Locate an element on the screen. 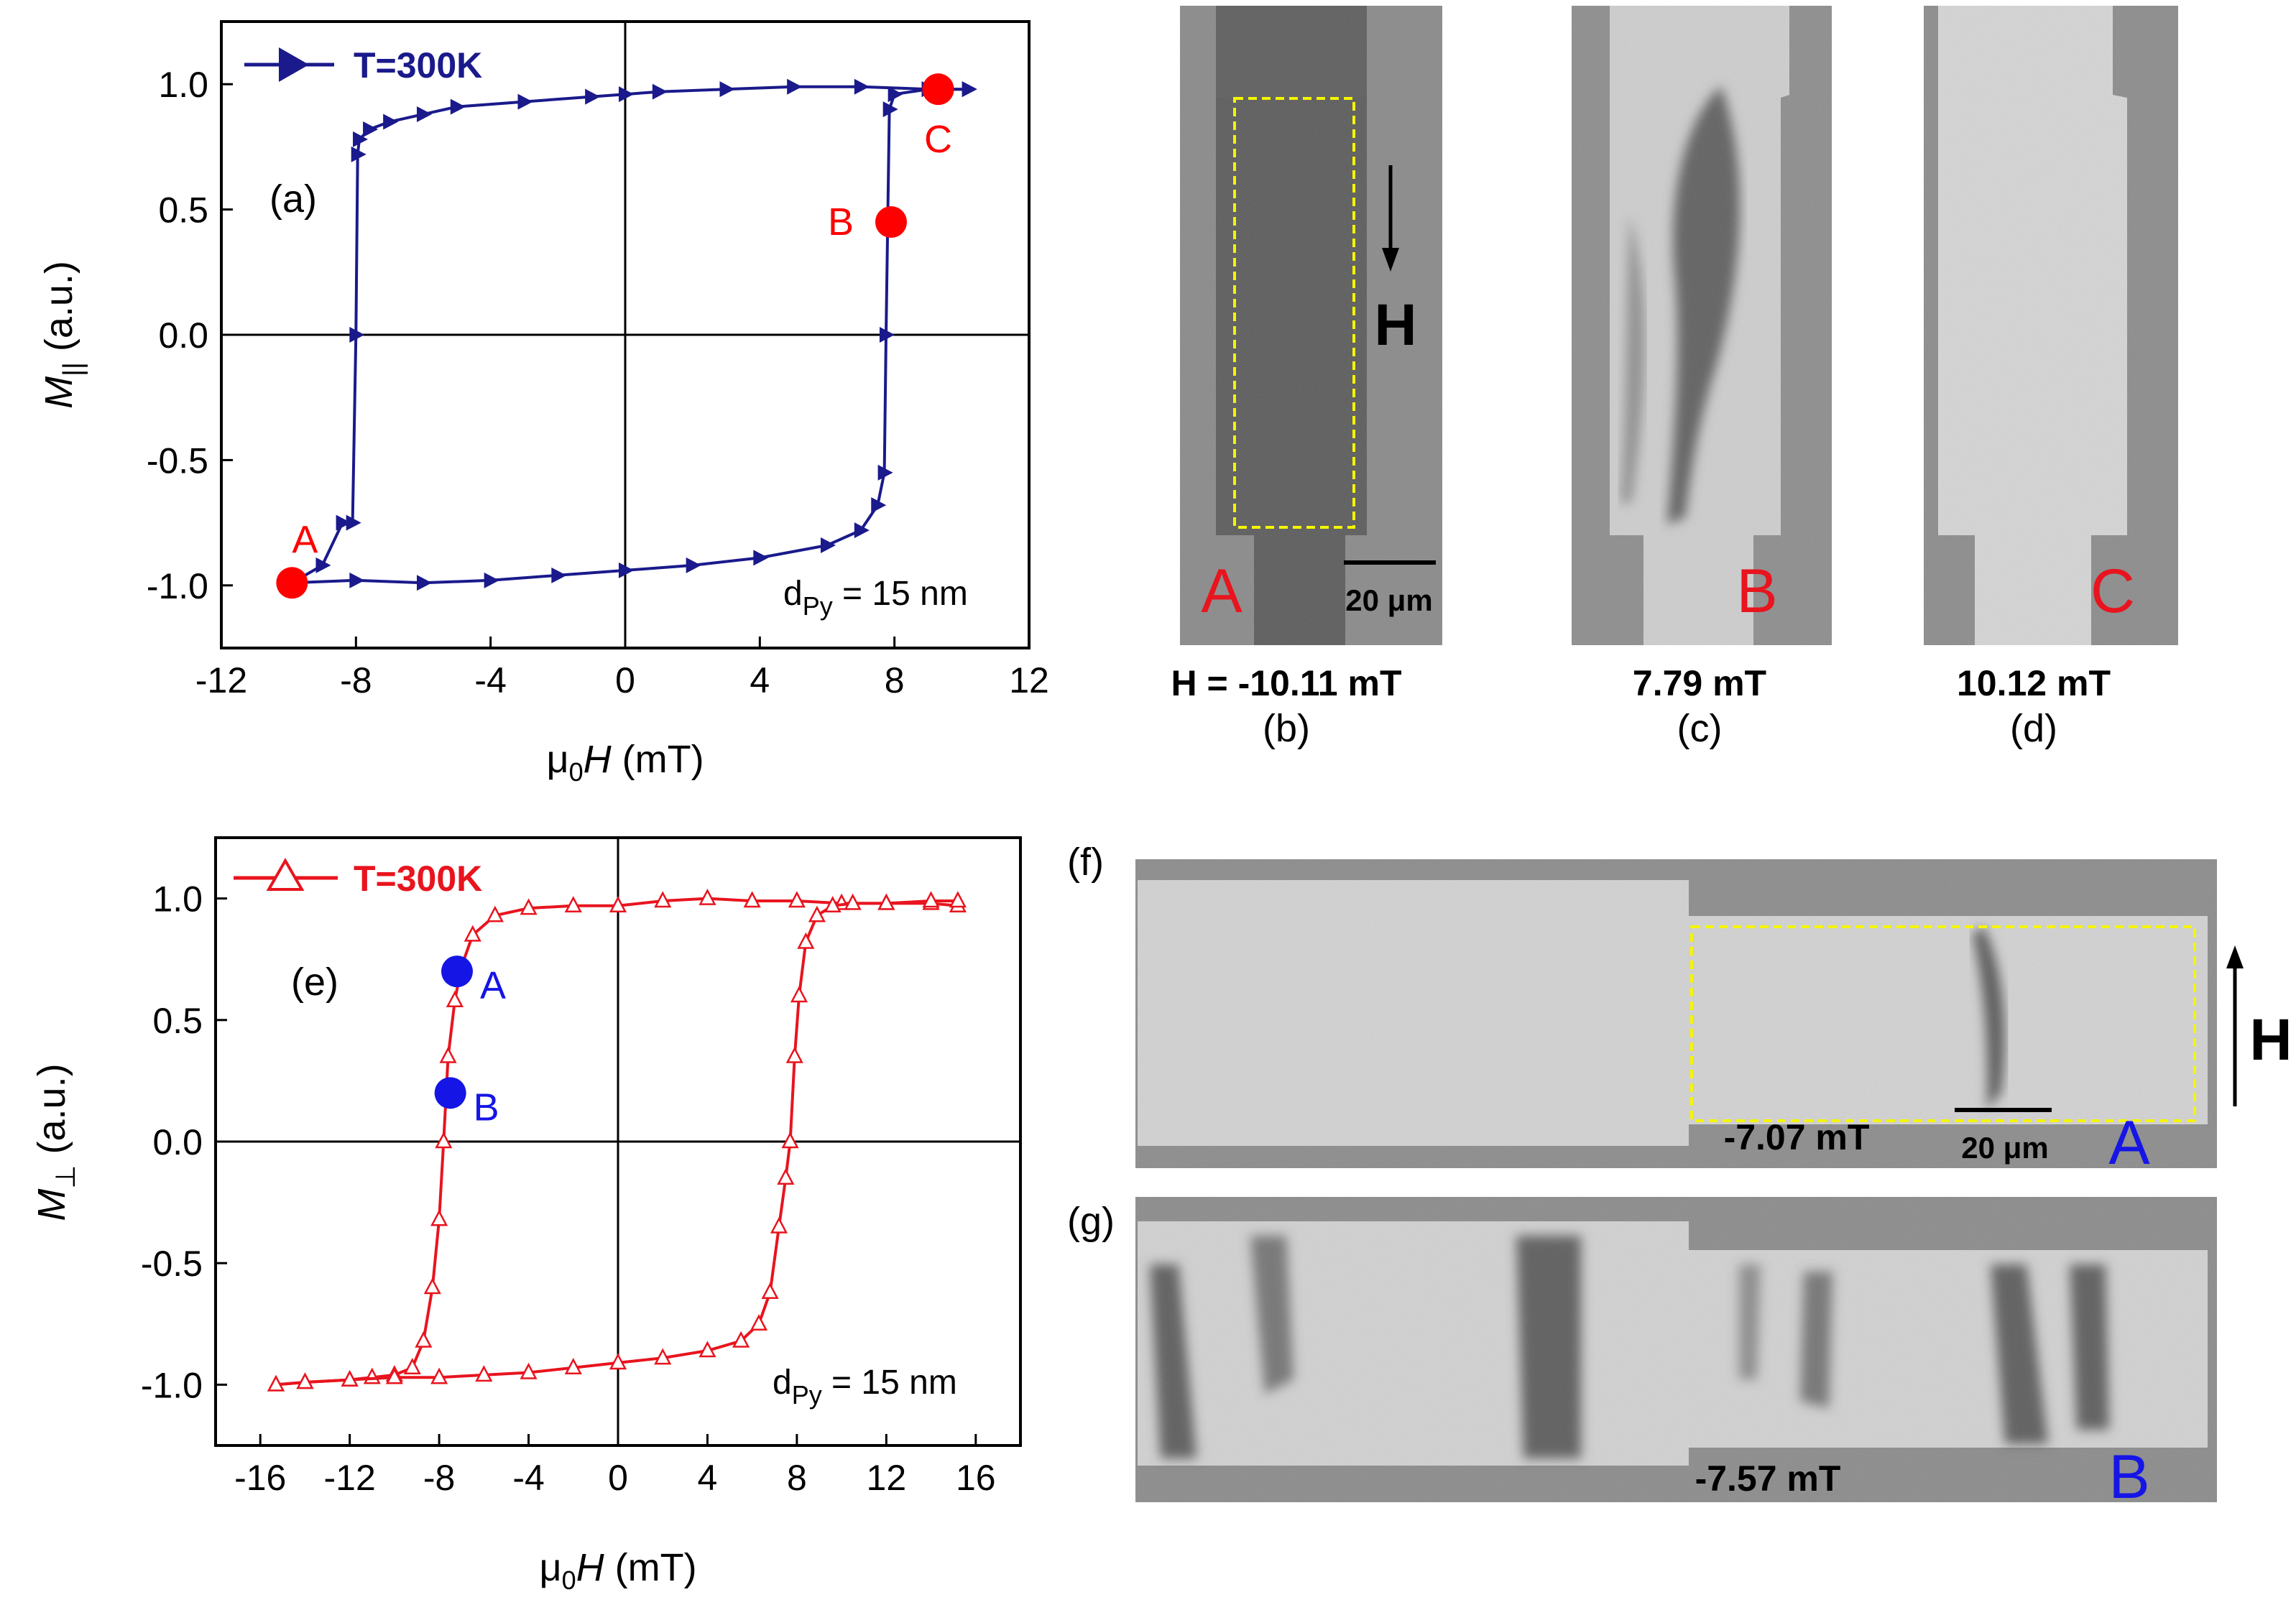 The image size is (2296, 1610). plot-a-marker-A is located at coordinates (292, 583).